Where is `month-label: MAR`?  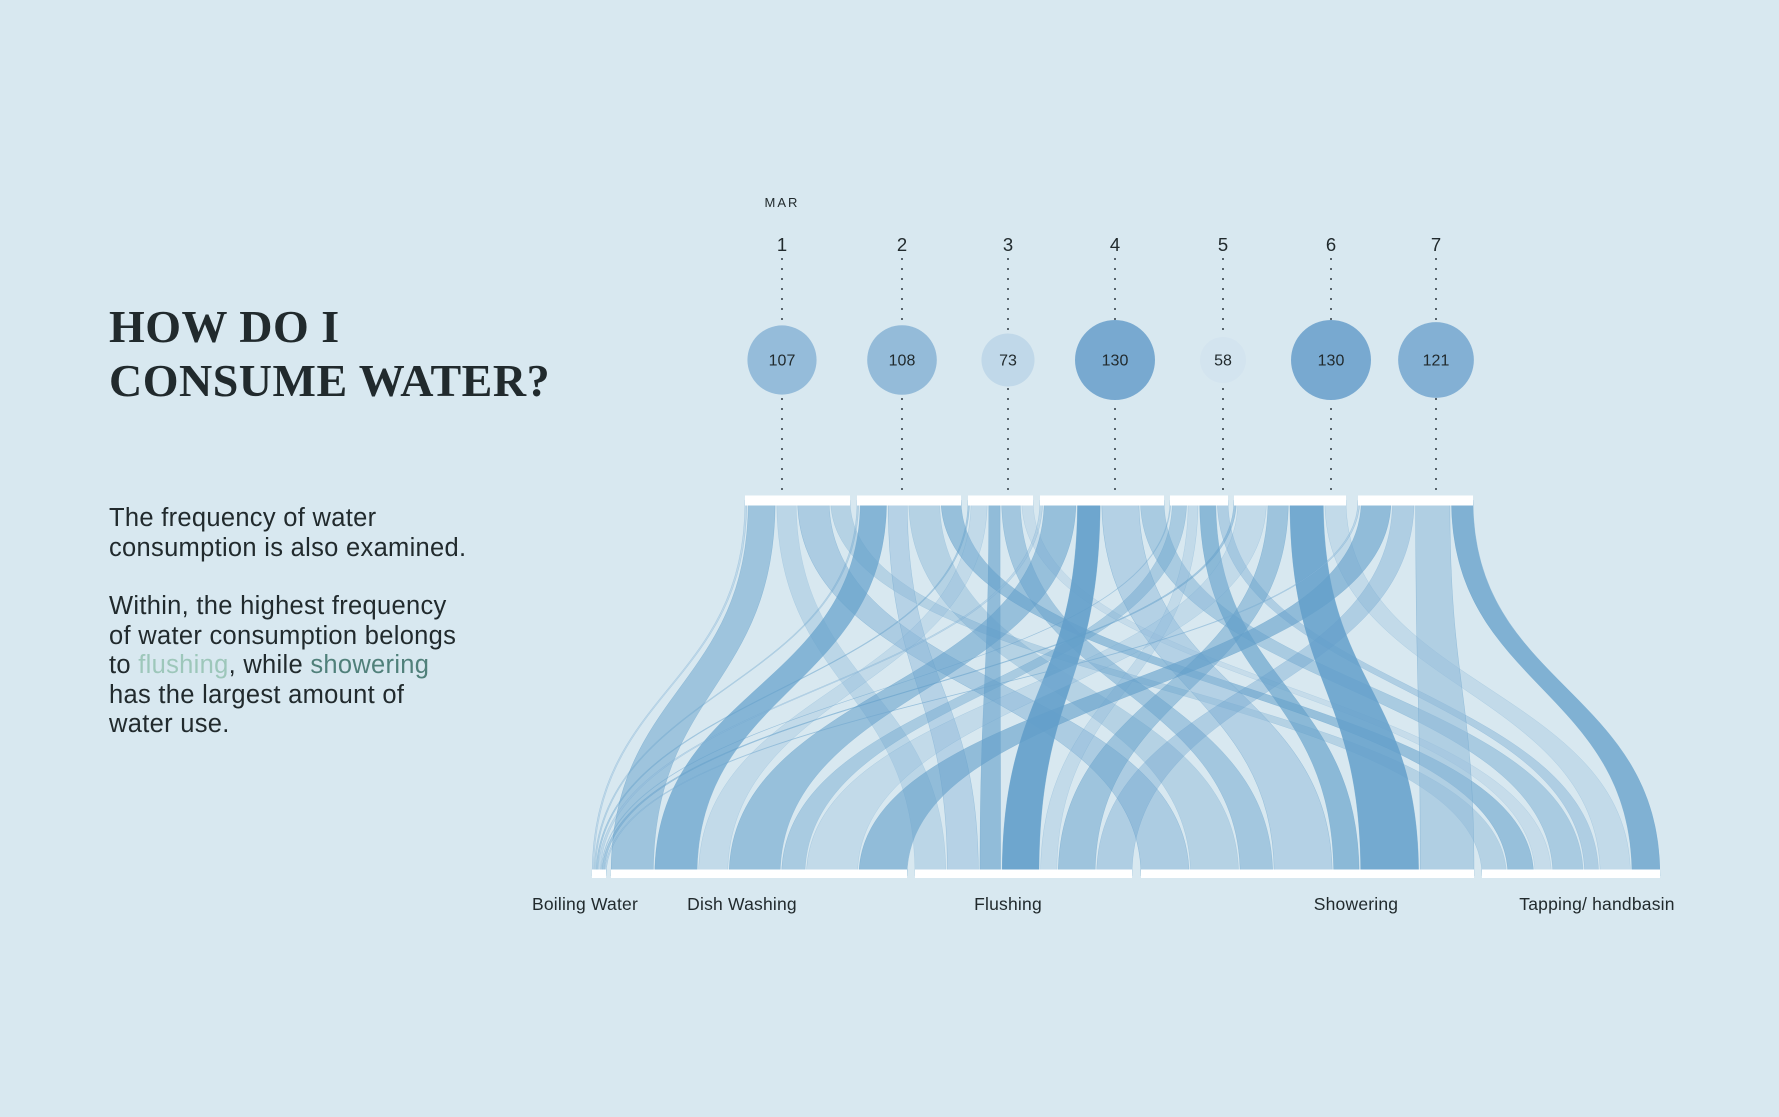
month-label: MAR is located at coordinates (782, 202).